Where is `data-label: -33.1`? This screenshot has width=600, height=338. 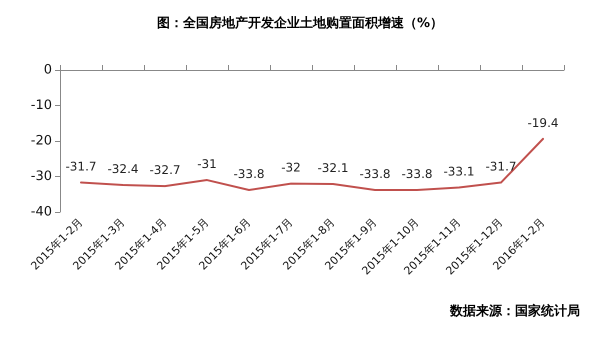
data-label: -33.1 is located at coordinates (459, 171).